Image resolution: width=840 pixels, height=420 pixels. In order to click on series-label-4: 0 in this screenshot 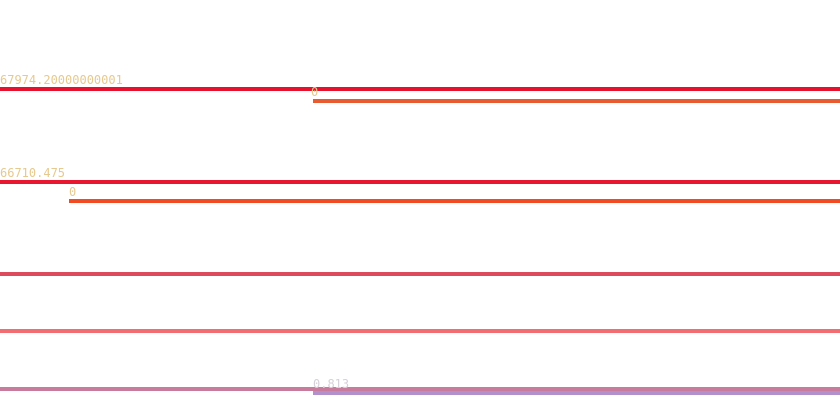, I will do `click(72, 192)`.